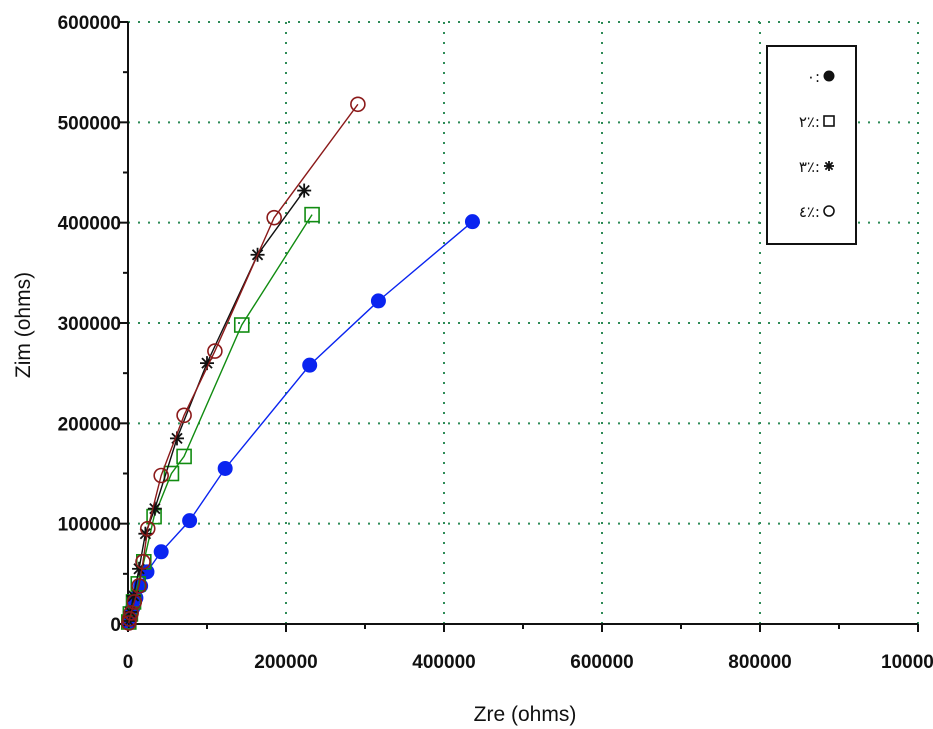 The image size is (933, 729). I want to click on x-tick-label: 1000000, so click(907, 662).